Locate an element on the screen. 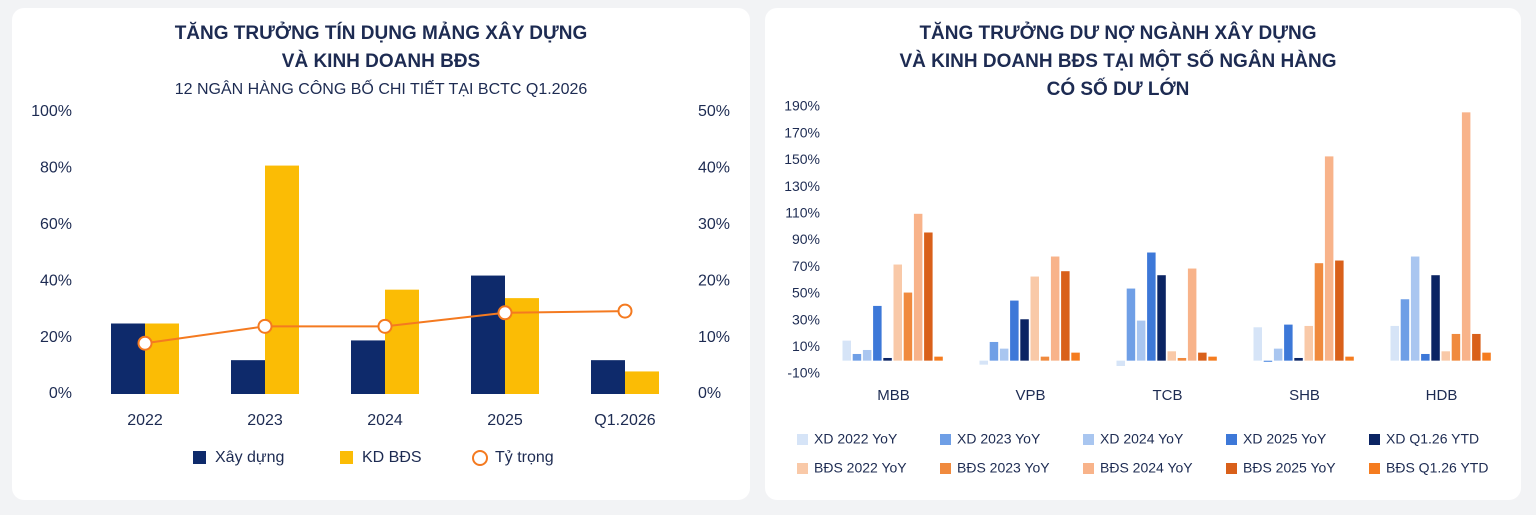 Image resolution: width=1536 pixels, height=515 pixels. legend-label: BĐS Q1.26 YTD is located at coordinates (1437, 468).